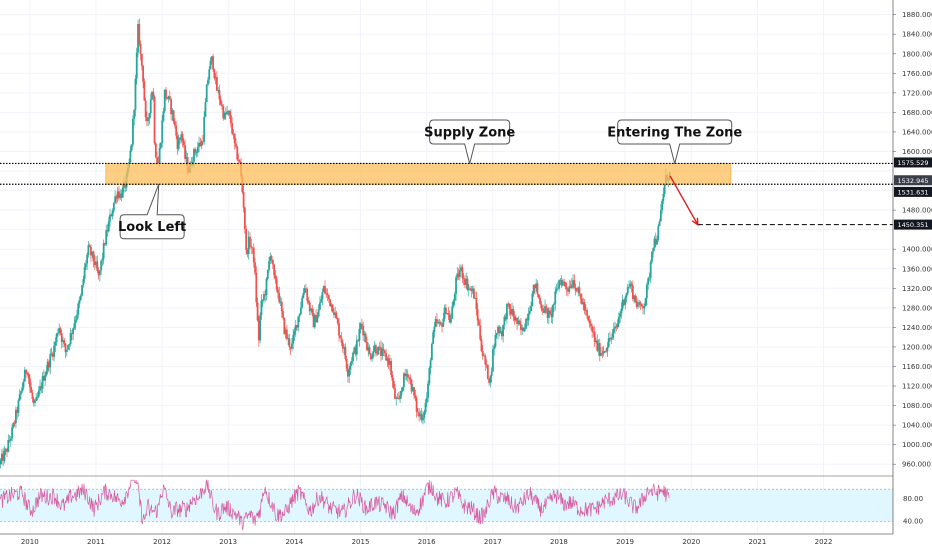  What do you see at coordinates (757, 542) in the screenshot?
I see `x-tick-label: 2021` at bounding box center [757, 542].